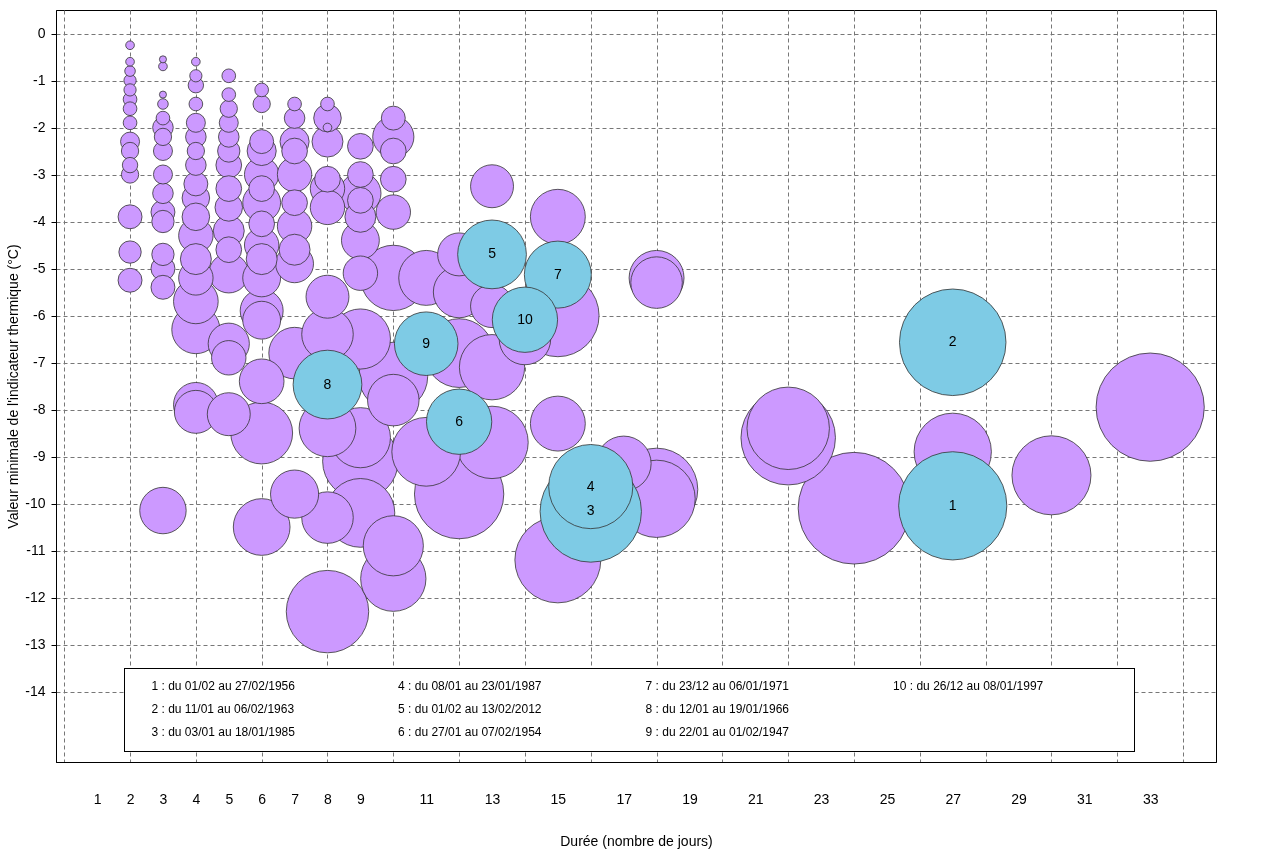  What do you see at coordinates (130, 798) in the screenshot?
I see `x-tick-label: 2` at bounding box center [130, 798].